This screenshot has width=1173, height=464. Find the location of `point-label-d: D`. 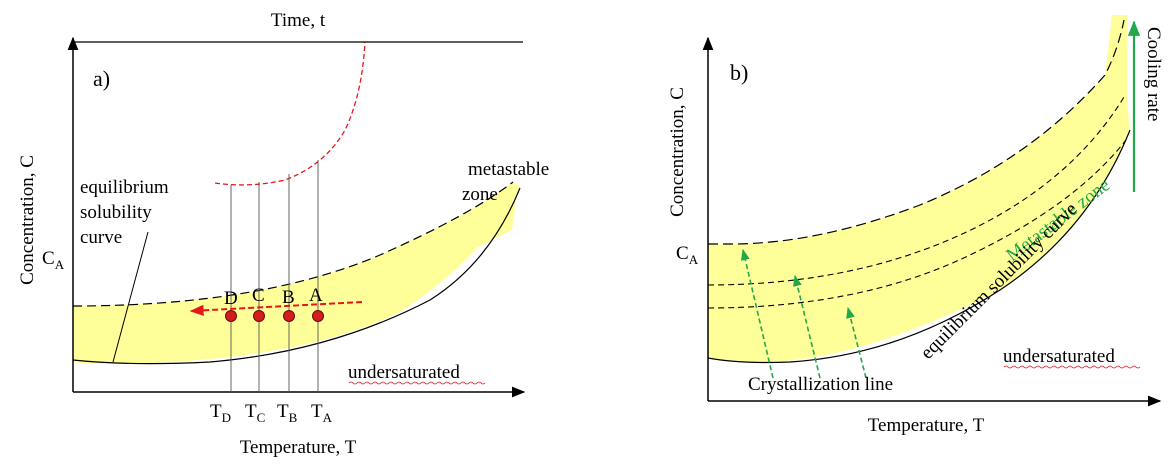

point-label-d: D is located at coordinates (231, 298).